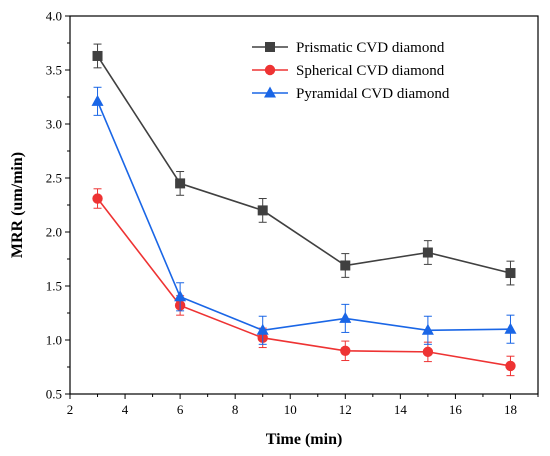 The image size is (550, 456). I want to click on legend-label-square: Prismatic CVD diamond, so click(370, 48).